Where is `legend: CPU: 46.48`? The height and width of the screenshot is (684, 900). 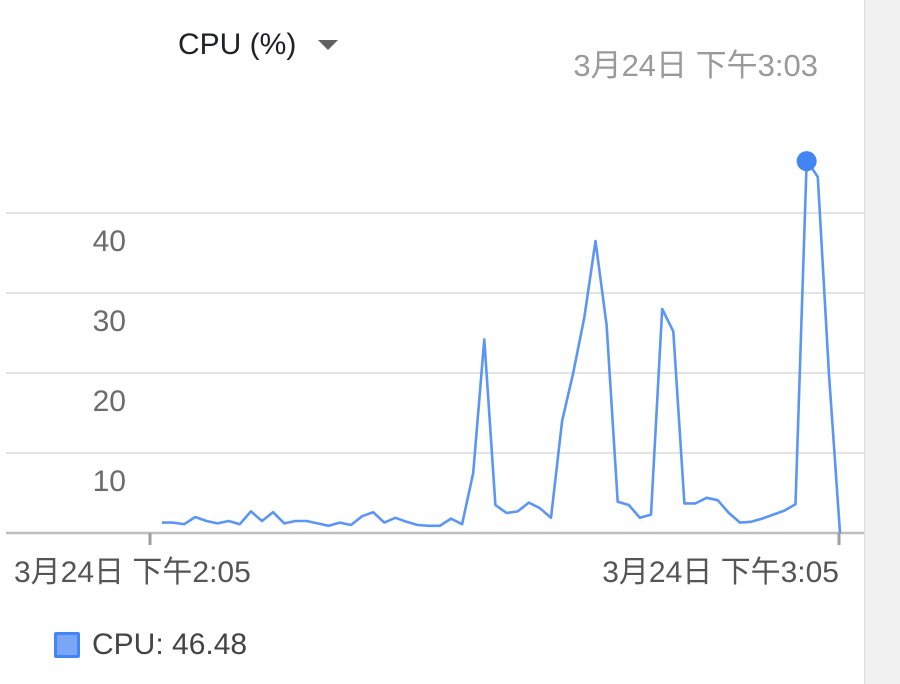
legend: CPU: 46.48 is located at coordinates (150, 645).